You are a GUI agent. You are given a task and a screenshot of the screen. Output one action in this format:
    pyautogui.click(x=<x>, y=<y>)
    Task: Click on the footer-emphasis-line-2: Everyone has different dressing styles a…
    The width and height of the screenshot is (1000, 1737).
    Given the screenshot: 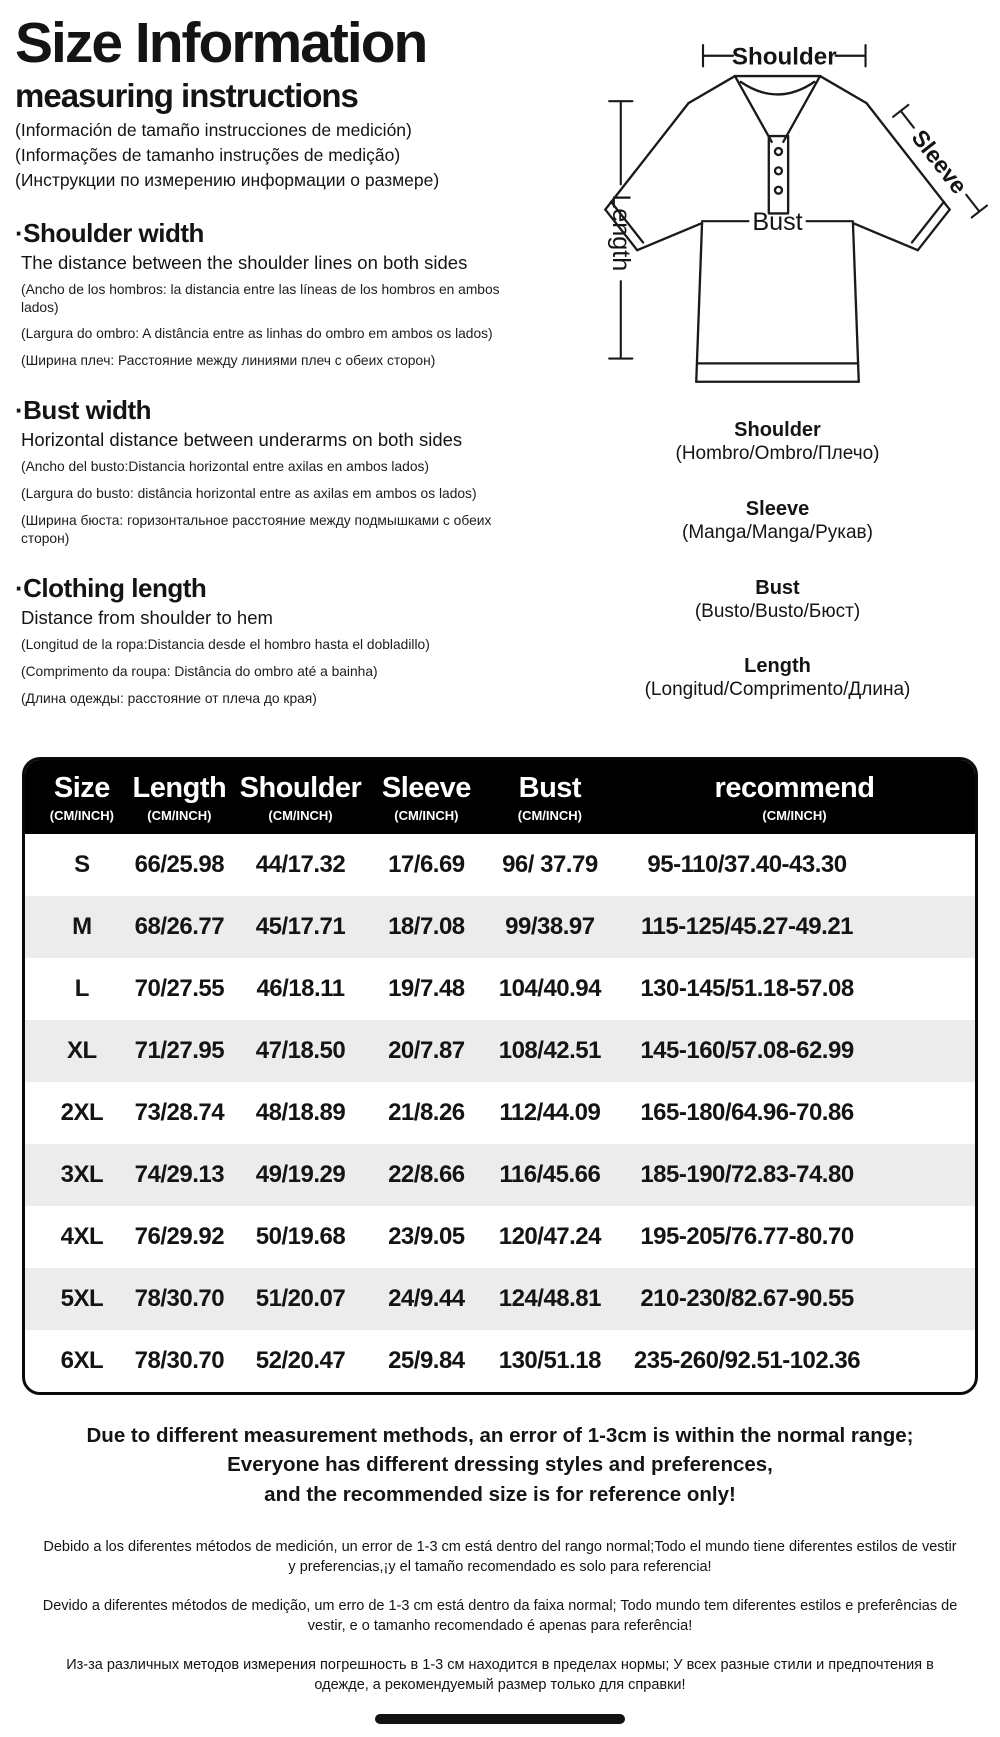 What is the action you would take?
    pyautogui.click(x=500, y=1465)
    